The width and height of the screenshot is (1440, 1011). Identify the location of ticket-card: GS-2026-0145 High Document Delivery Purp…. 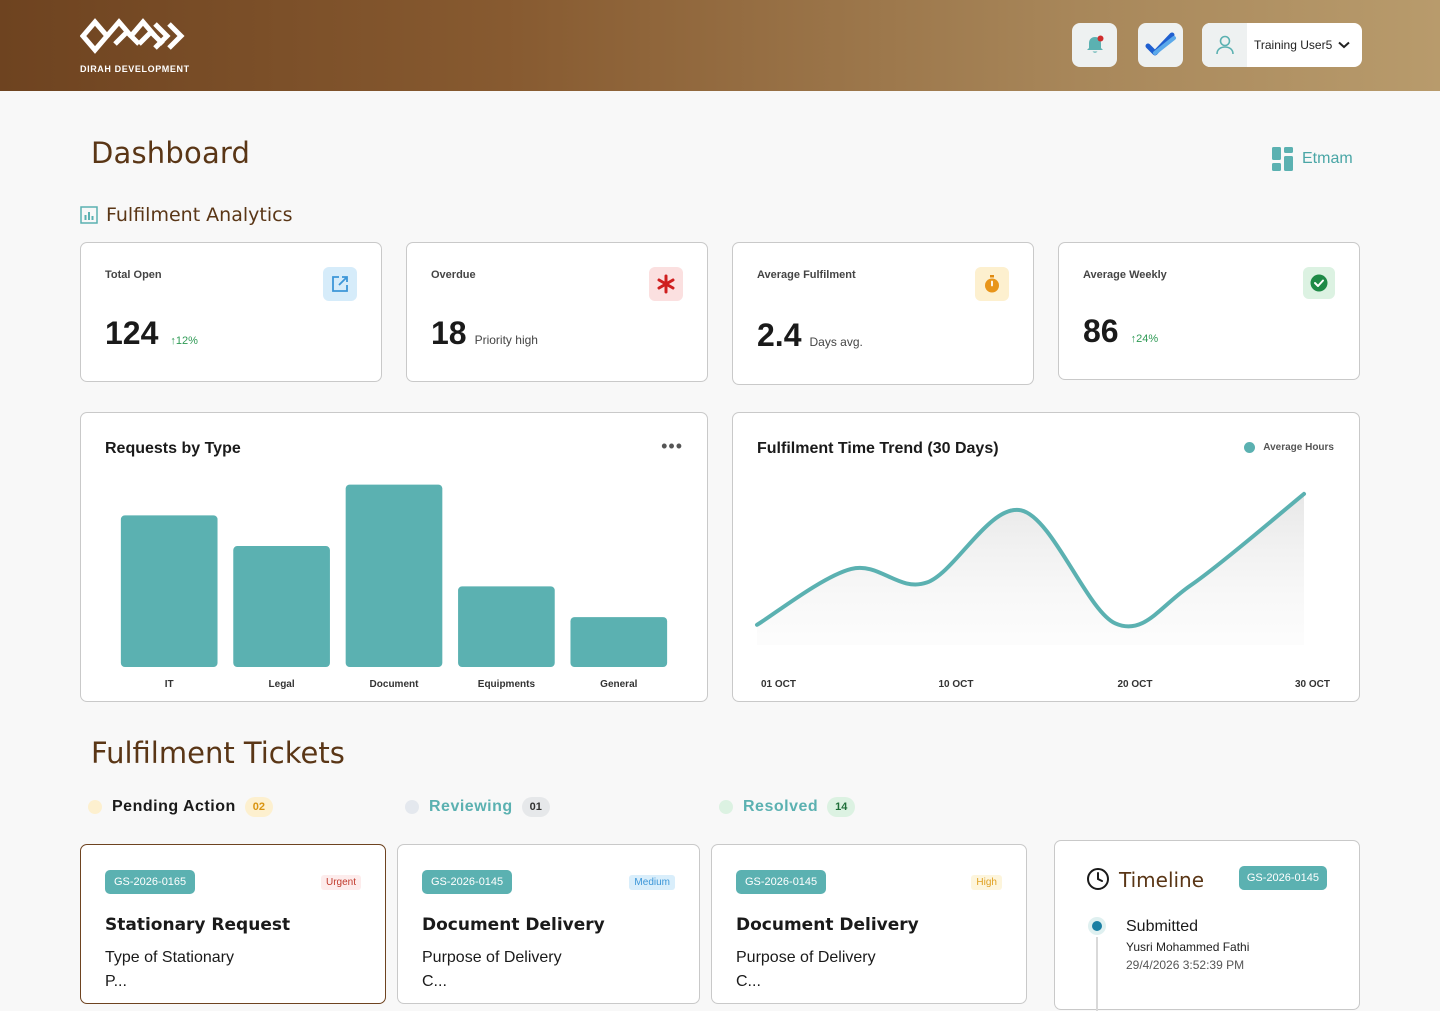
(869, 924).